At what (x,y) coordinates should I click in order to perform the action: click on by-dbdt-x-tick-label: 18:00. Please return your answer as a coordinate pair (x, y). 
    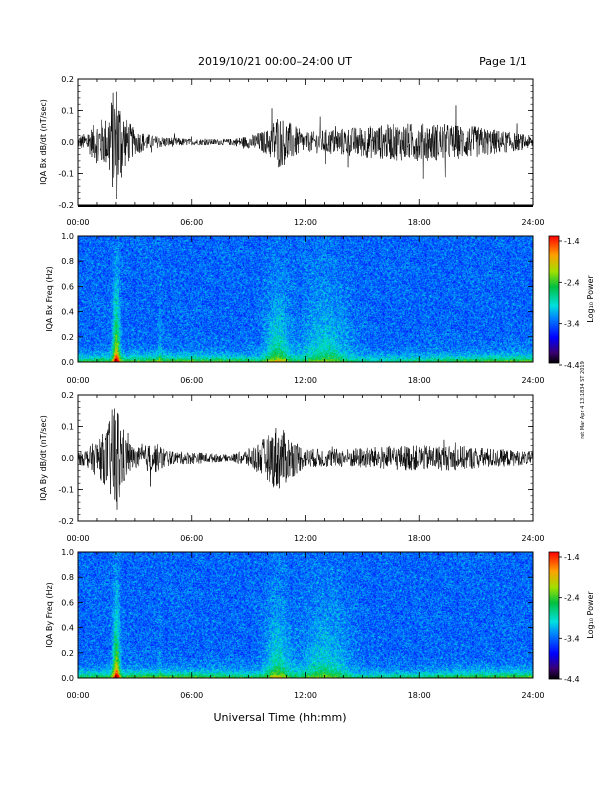
    Looking at the image, I should click on (419, 538).